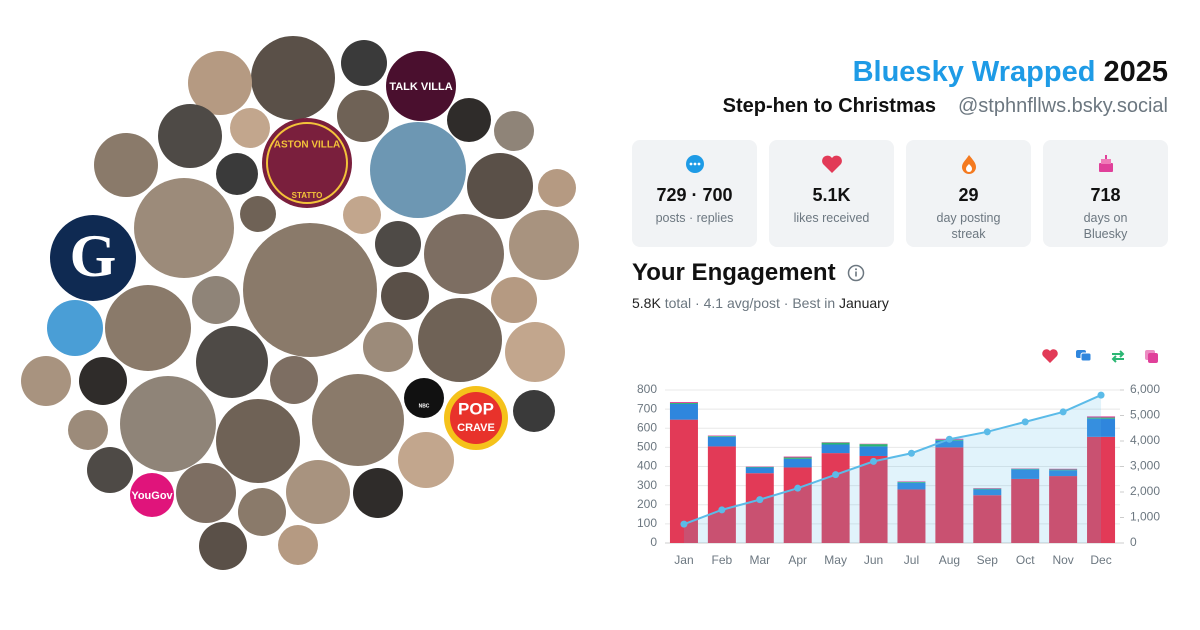 The width and height of the screenshot is (1200, 630). What do you see at coordinates (694, 218) in the screenshot?
I see `stat-label: posts · replies` at bounding box center [694, 218].